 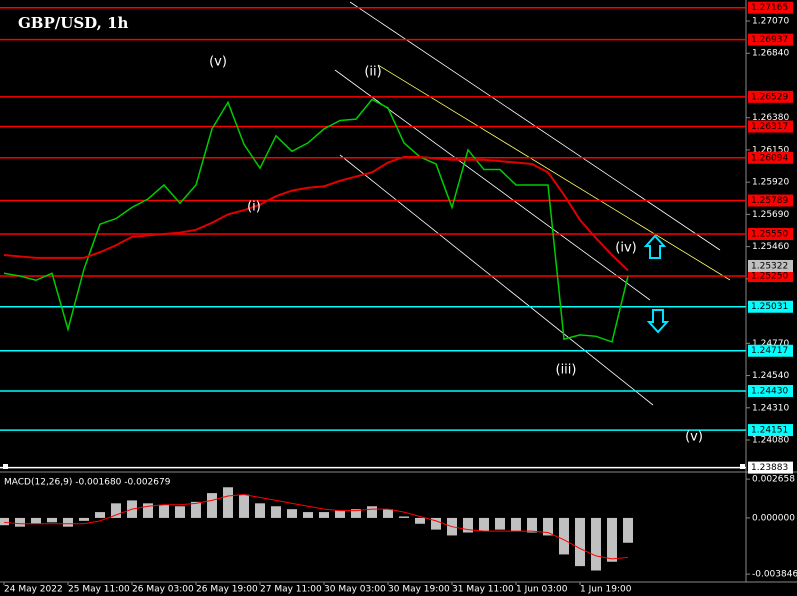 I want to click on level-label: 1.24430, so click(x=769, y=391).